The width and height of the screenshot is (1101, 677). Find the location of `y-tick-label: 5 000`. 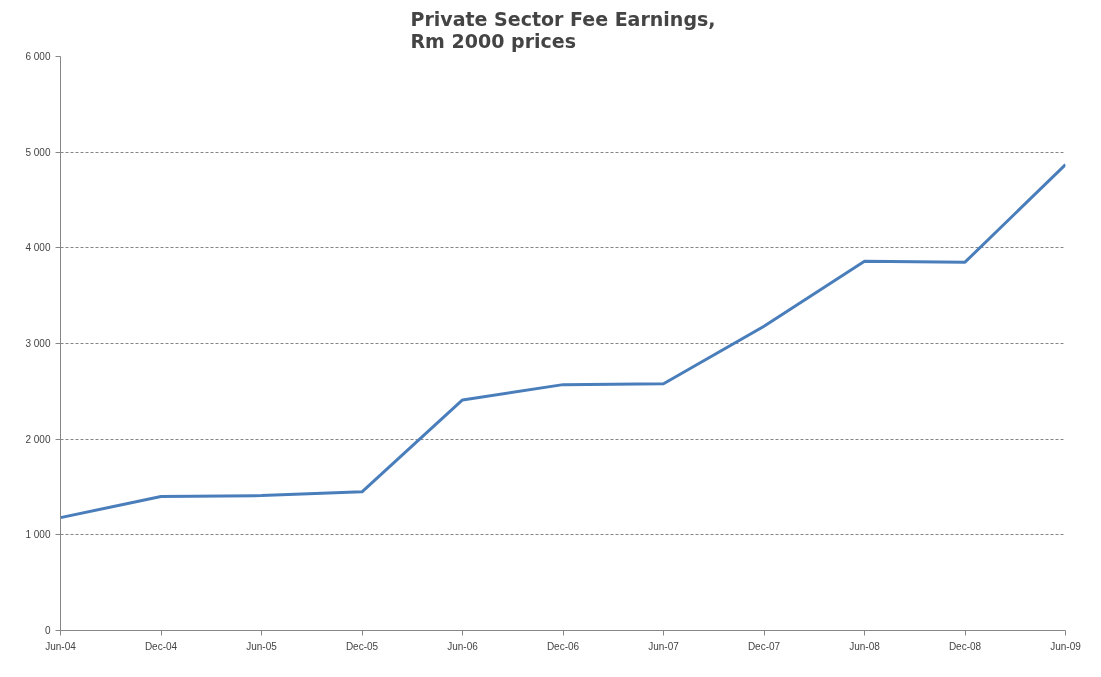

y-tick-label: 5 000 is located at coordinates (38, 152).